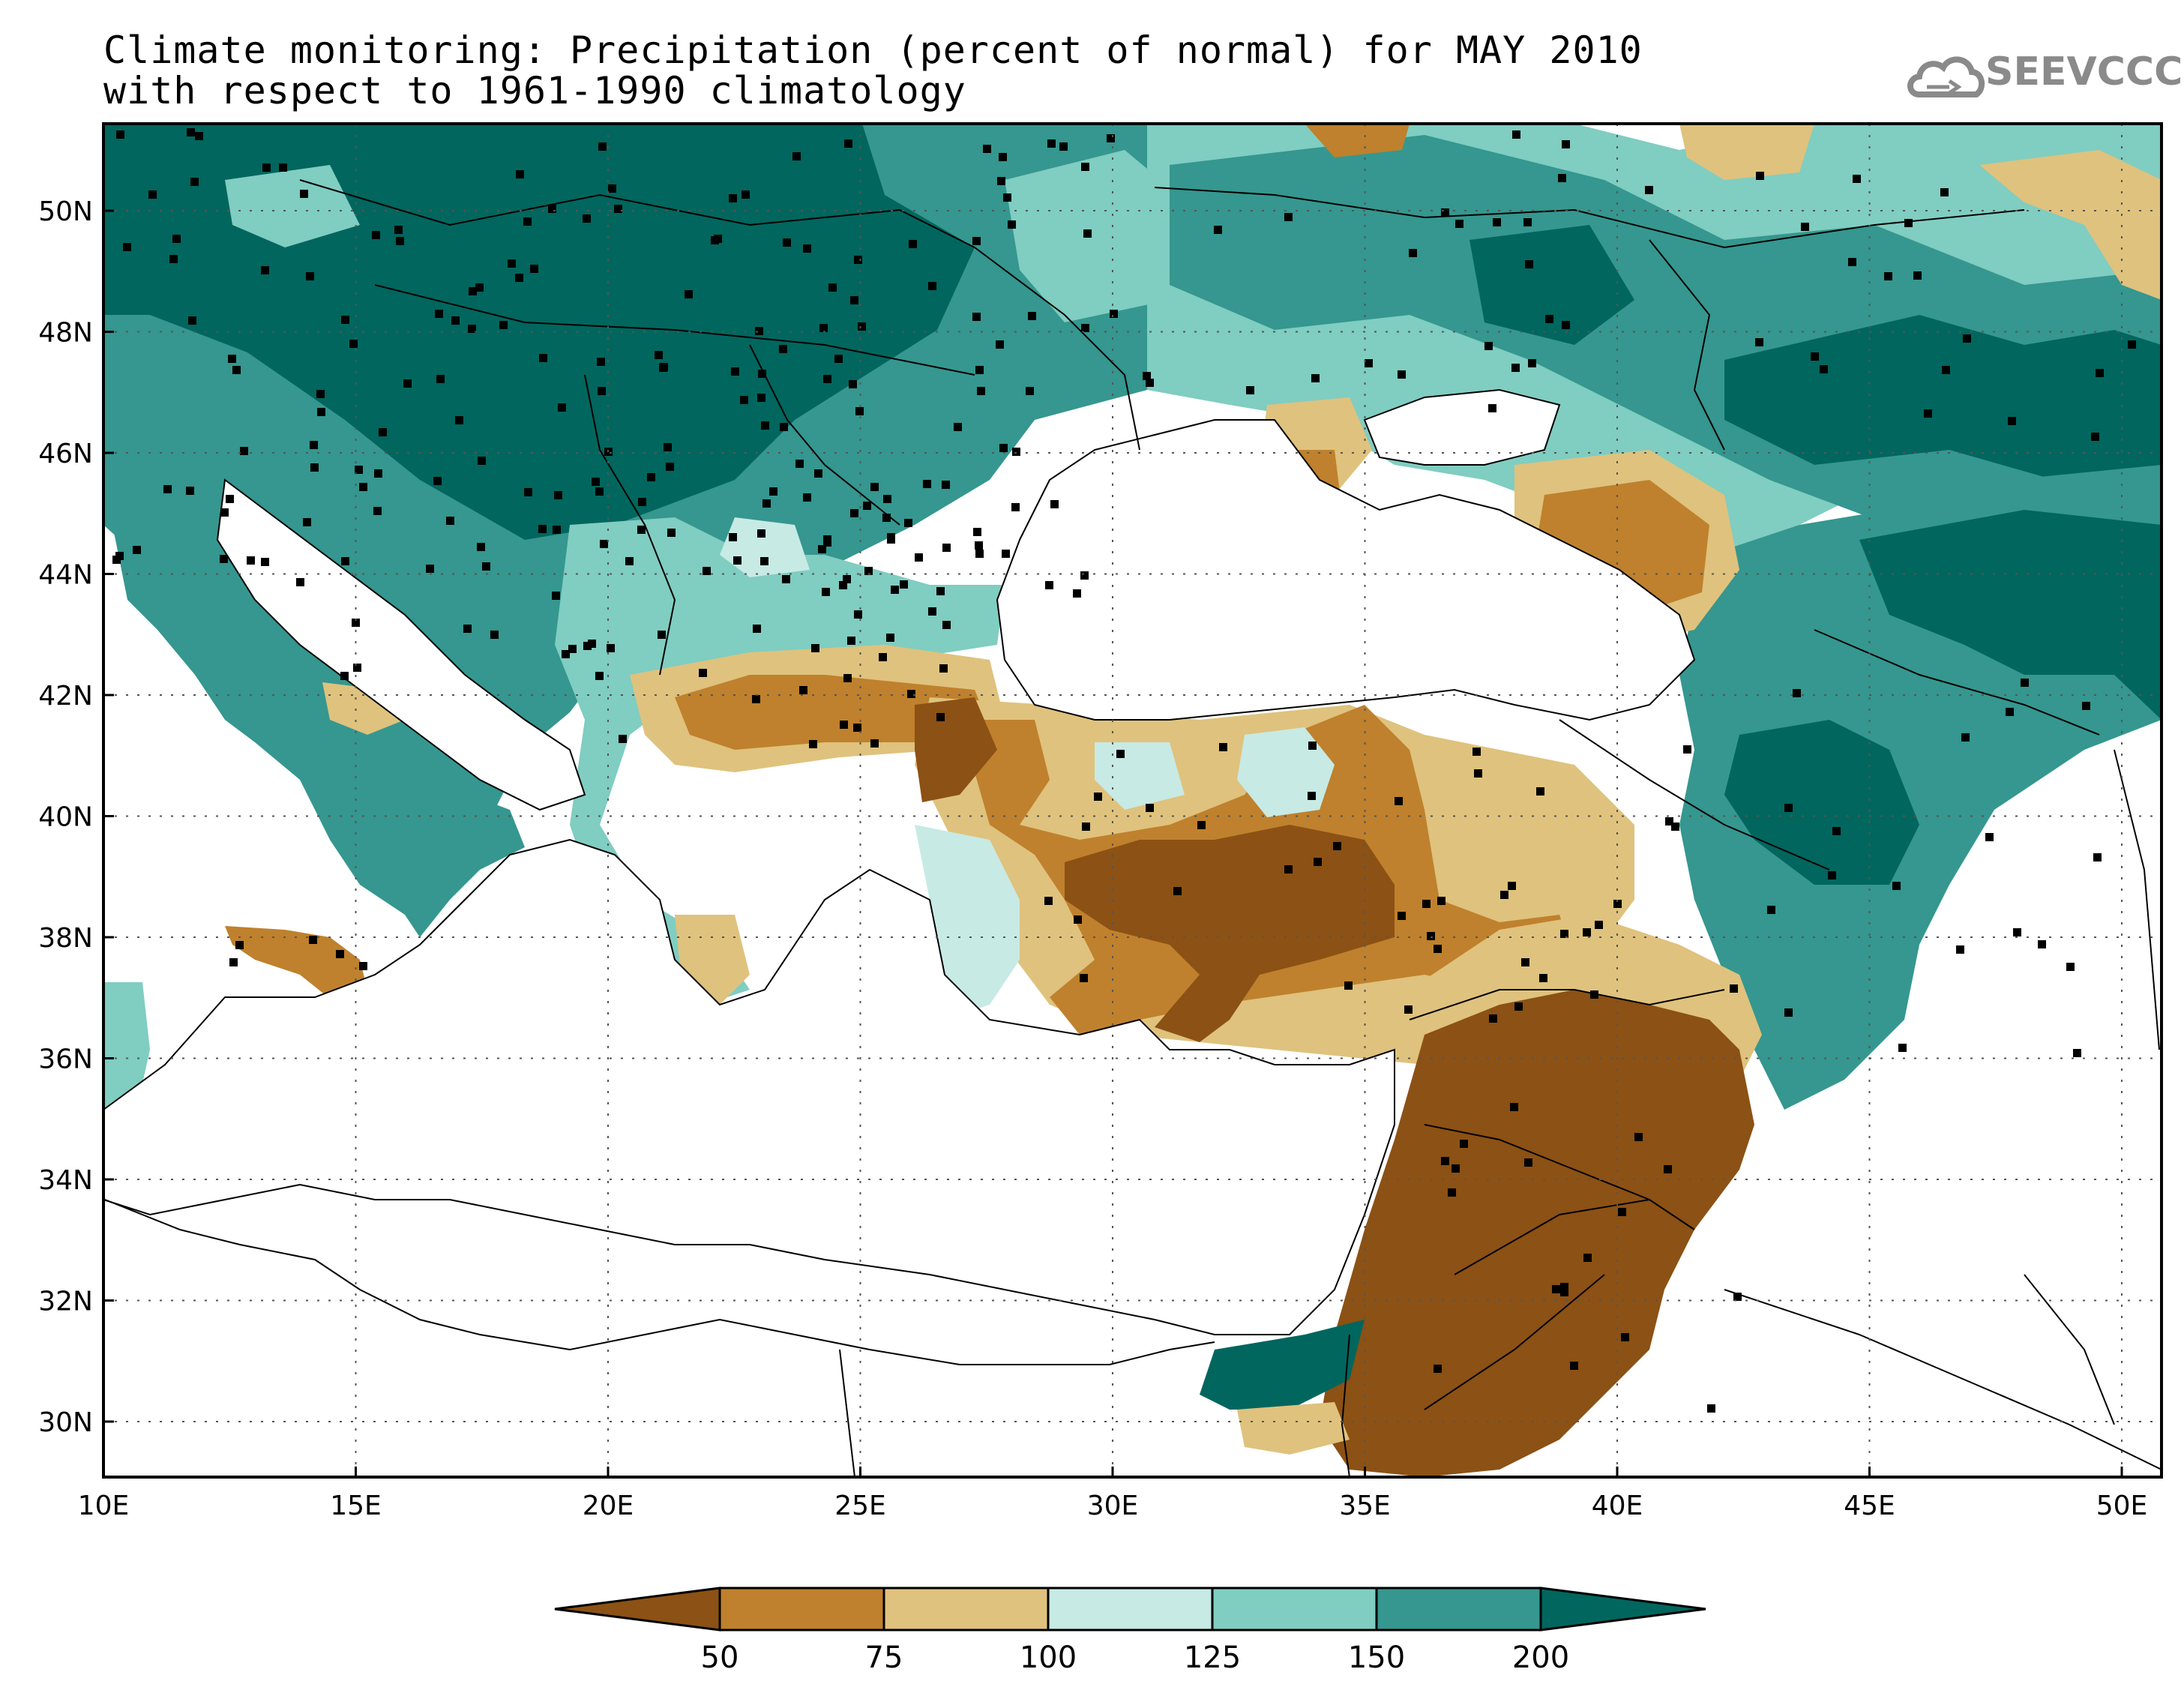  I want to click on map-subtitle: with respect to 1961-1990 climatology, so click(534, 90).